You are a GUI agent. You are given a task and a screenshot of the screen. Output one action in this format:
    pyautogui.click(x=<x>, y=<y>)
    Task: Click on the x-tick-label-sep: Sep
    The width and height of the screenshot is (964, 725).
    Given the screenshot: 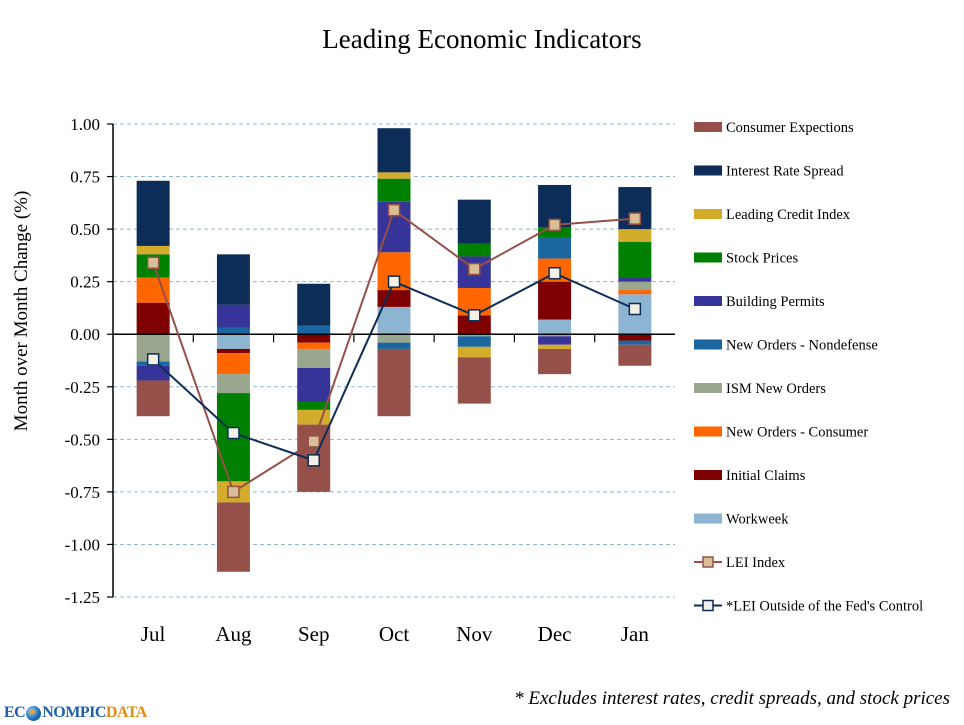 What is the action you would take?
    pyautogui.click(x=314, y=634)
    